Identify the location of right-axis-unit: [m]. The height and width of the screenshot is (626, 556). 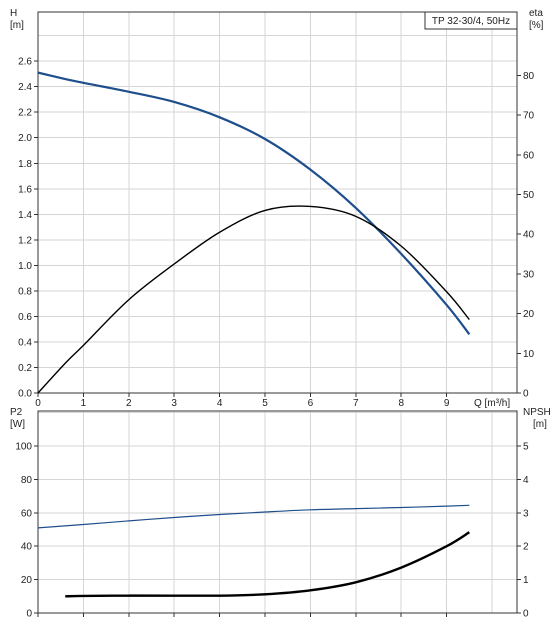
(540, 424).